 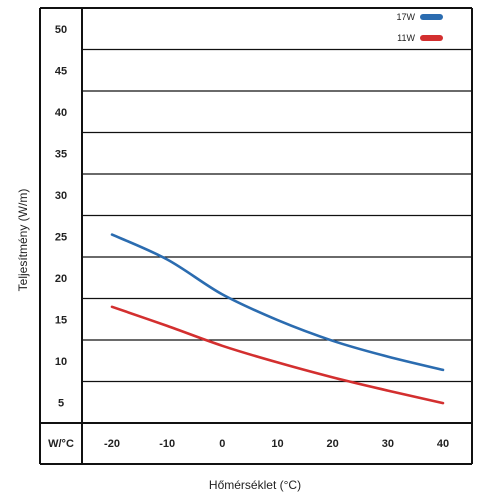 What do you see at coordinates (255, 485) in the screenshot?
I see `x-axis-title: Hőmérséklet (°C)` at bounding box center [255, 485].